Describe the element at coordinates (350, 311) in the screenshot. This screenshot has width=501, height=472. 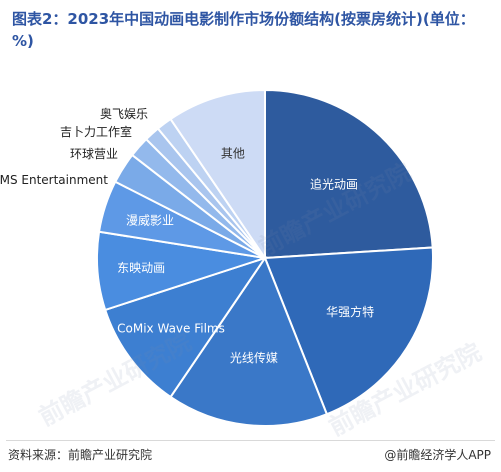
I see `slice-label: 华强方特` at that location.